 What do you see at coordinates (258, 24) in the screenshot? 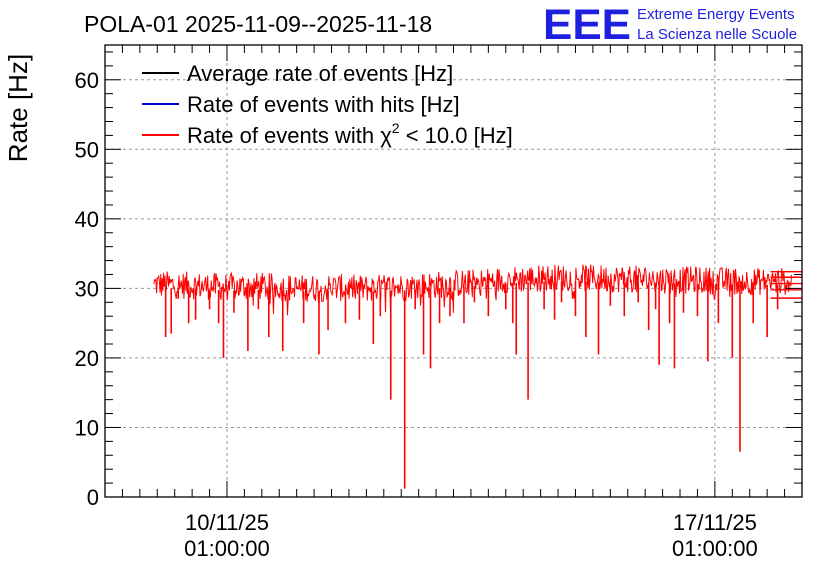
I see `chart-title: POLA-01 2025-11-09--2025-11-18` at bounding box center [258, 24].